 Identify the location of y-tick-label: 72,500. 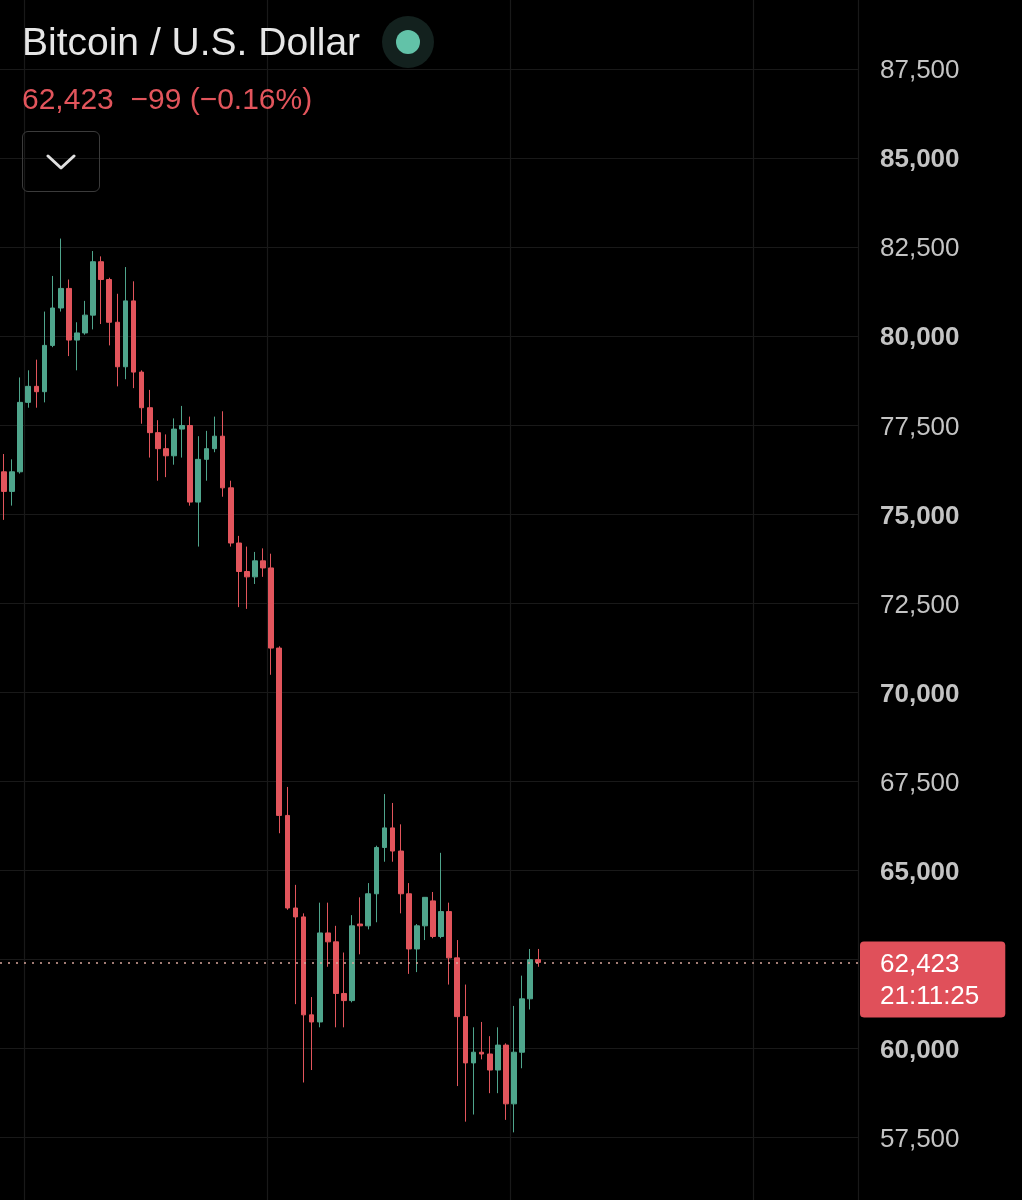
(920, 603).